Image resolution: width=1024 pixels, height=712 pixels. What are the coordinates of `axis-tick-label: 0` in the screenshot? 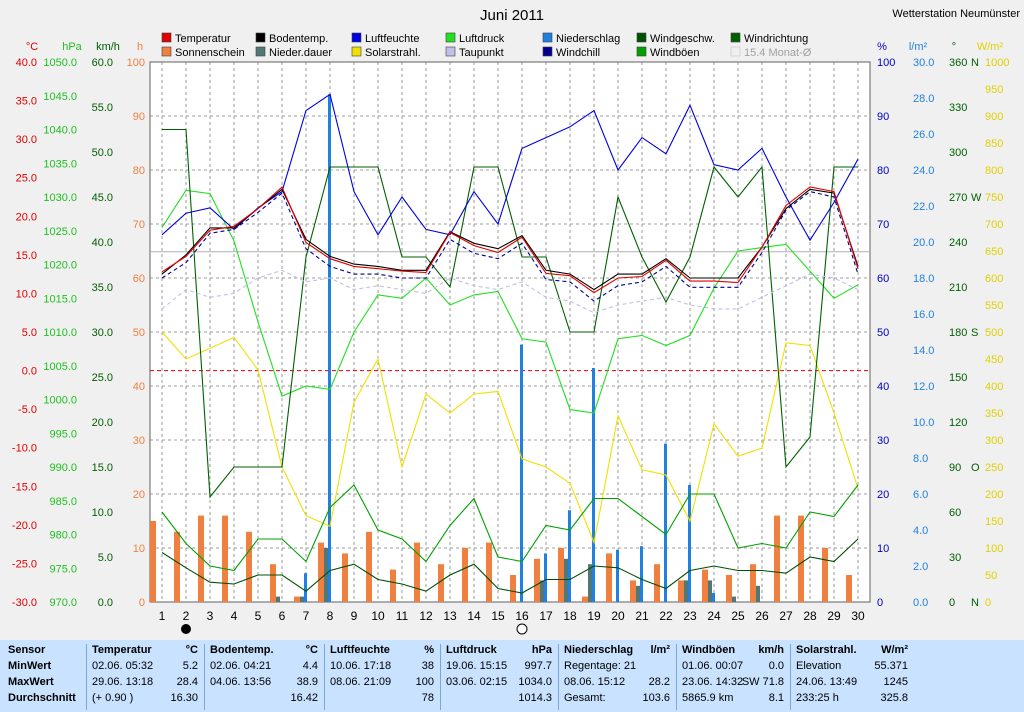 It's located at (142, 603).